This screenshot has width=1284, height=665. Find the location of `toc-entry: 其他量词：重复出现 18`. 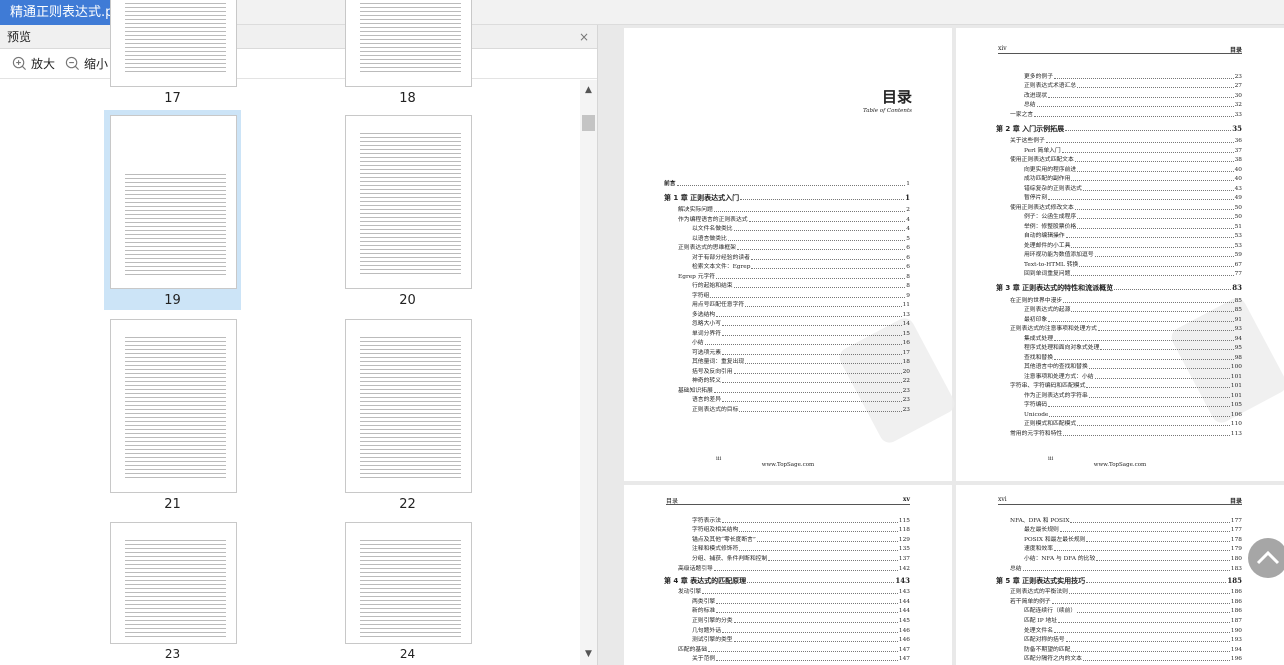

toc-entry: 其他量词：重复出现 18 is located at coordinates (787, 362).